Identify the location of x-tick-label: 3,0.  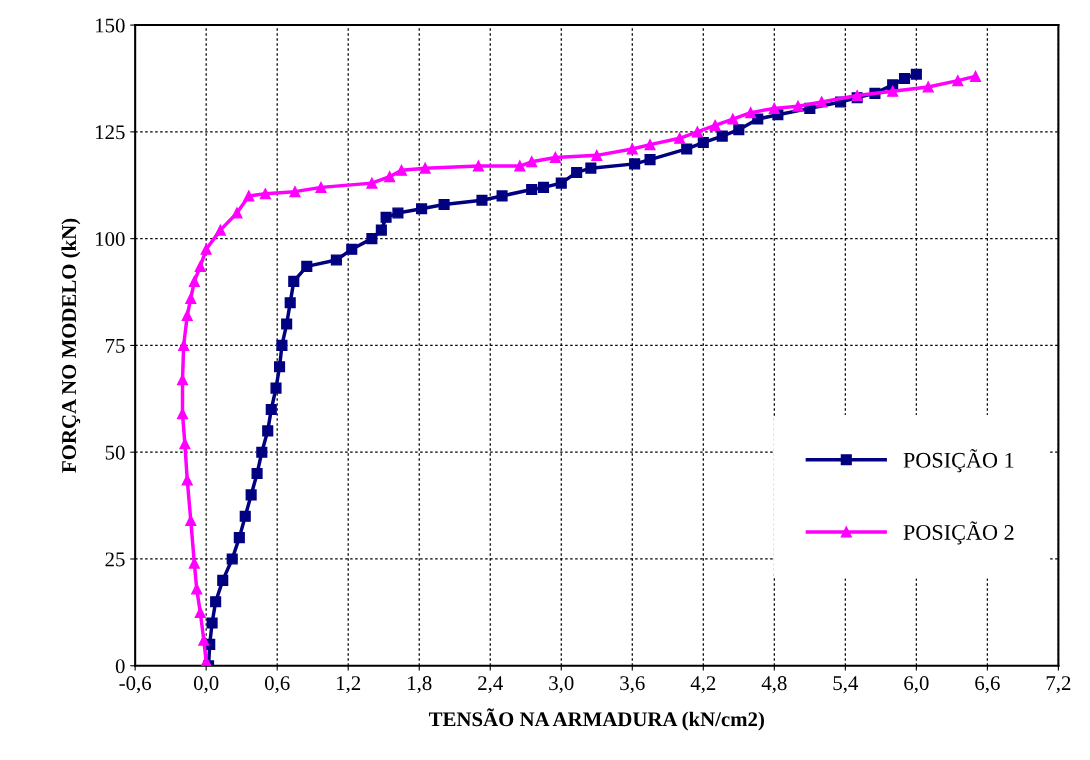
(561, 685).